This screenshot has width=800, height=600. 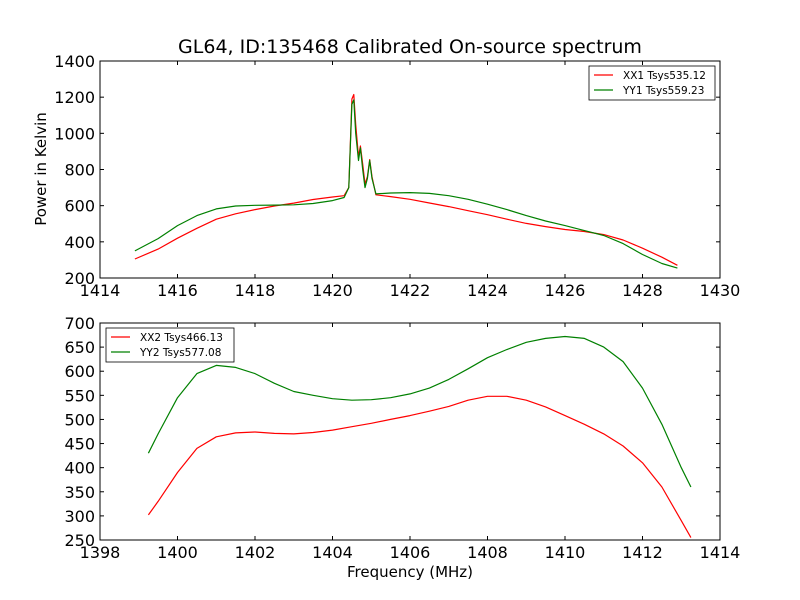 What do you see at coordinates (410, 572) in the screenshot?
I see `x-axis-label-bottom: Frequency (MHz)` at bounding box center [410, 572].